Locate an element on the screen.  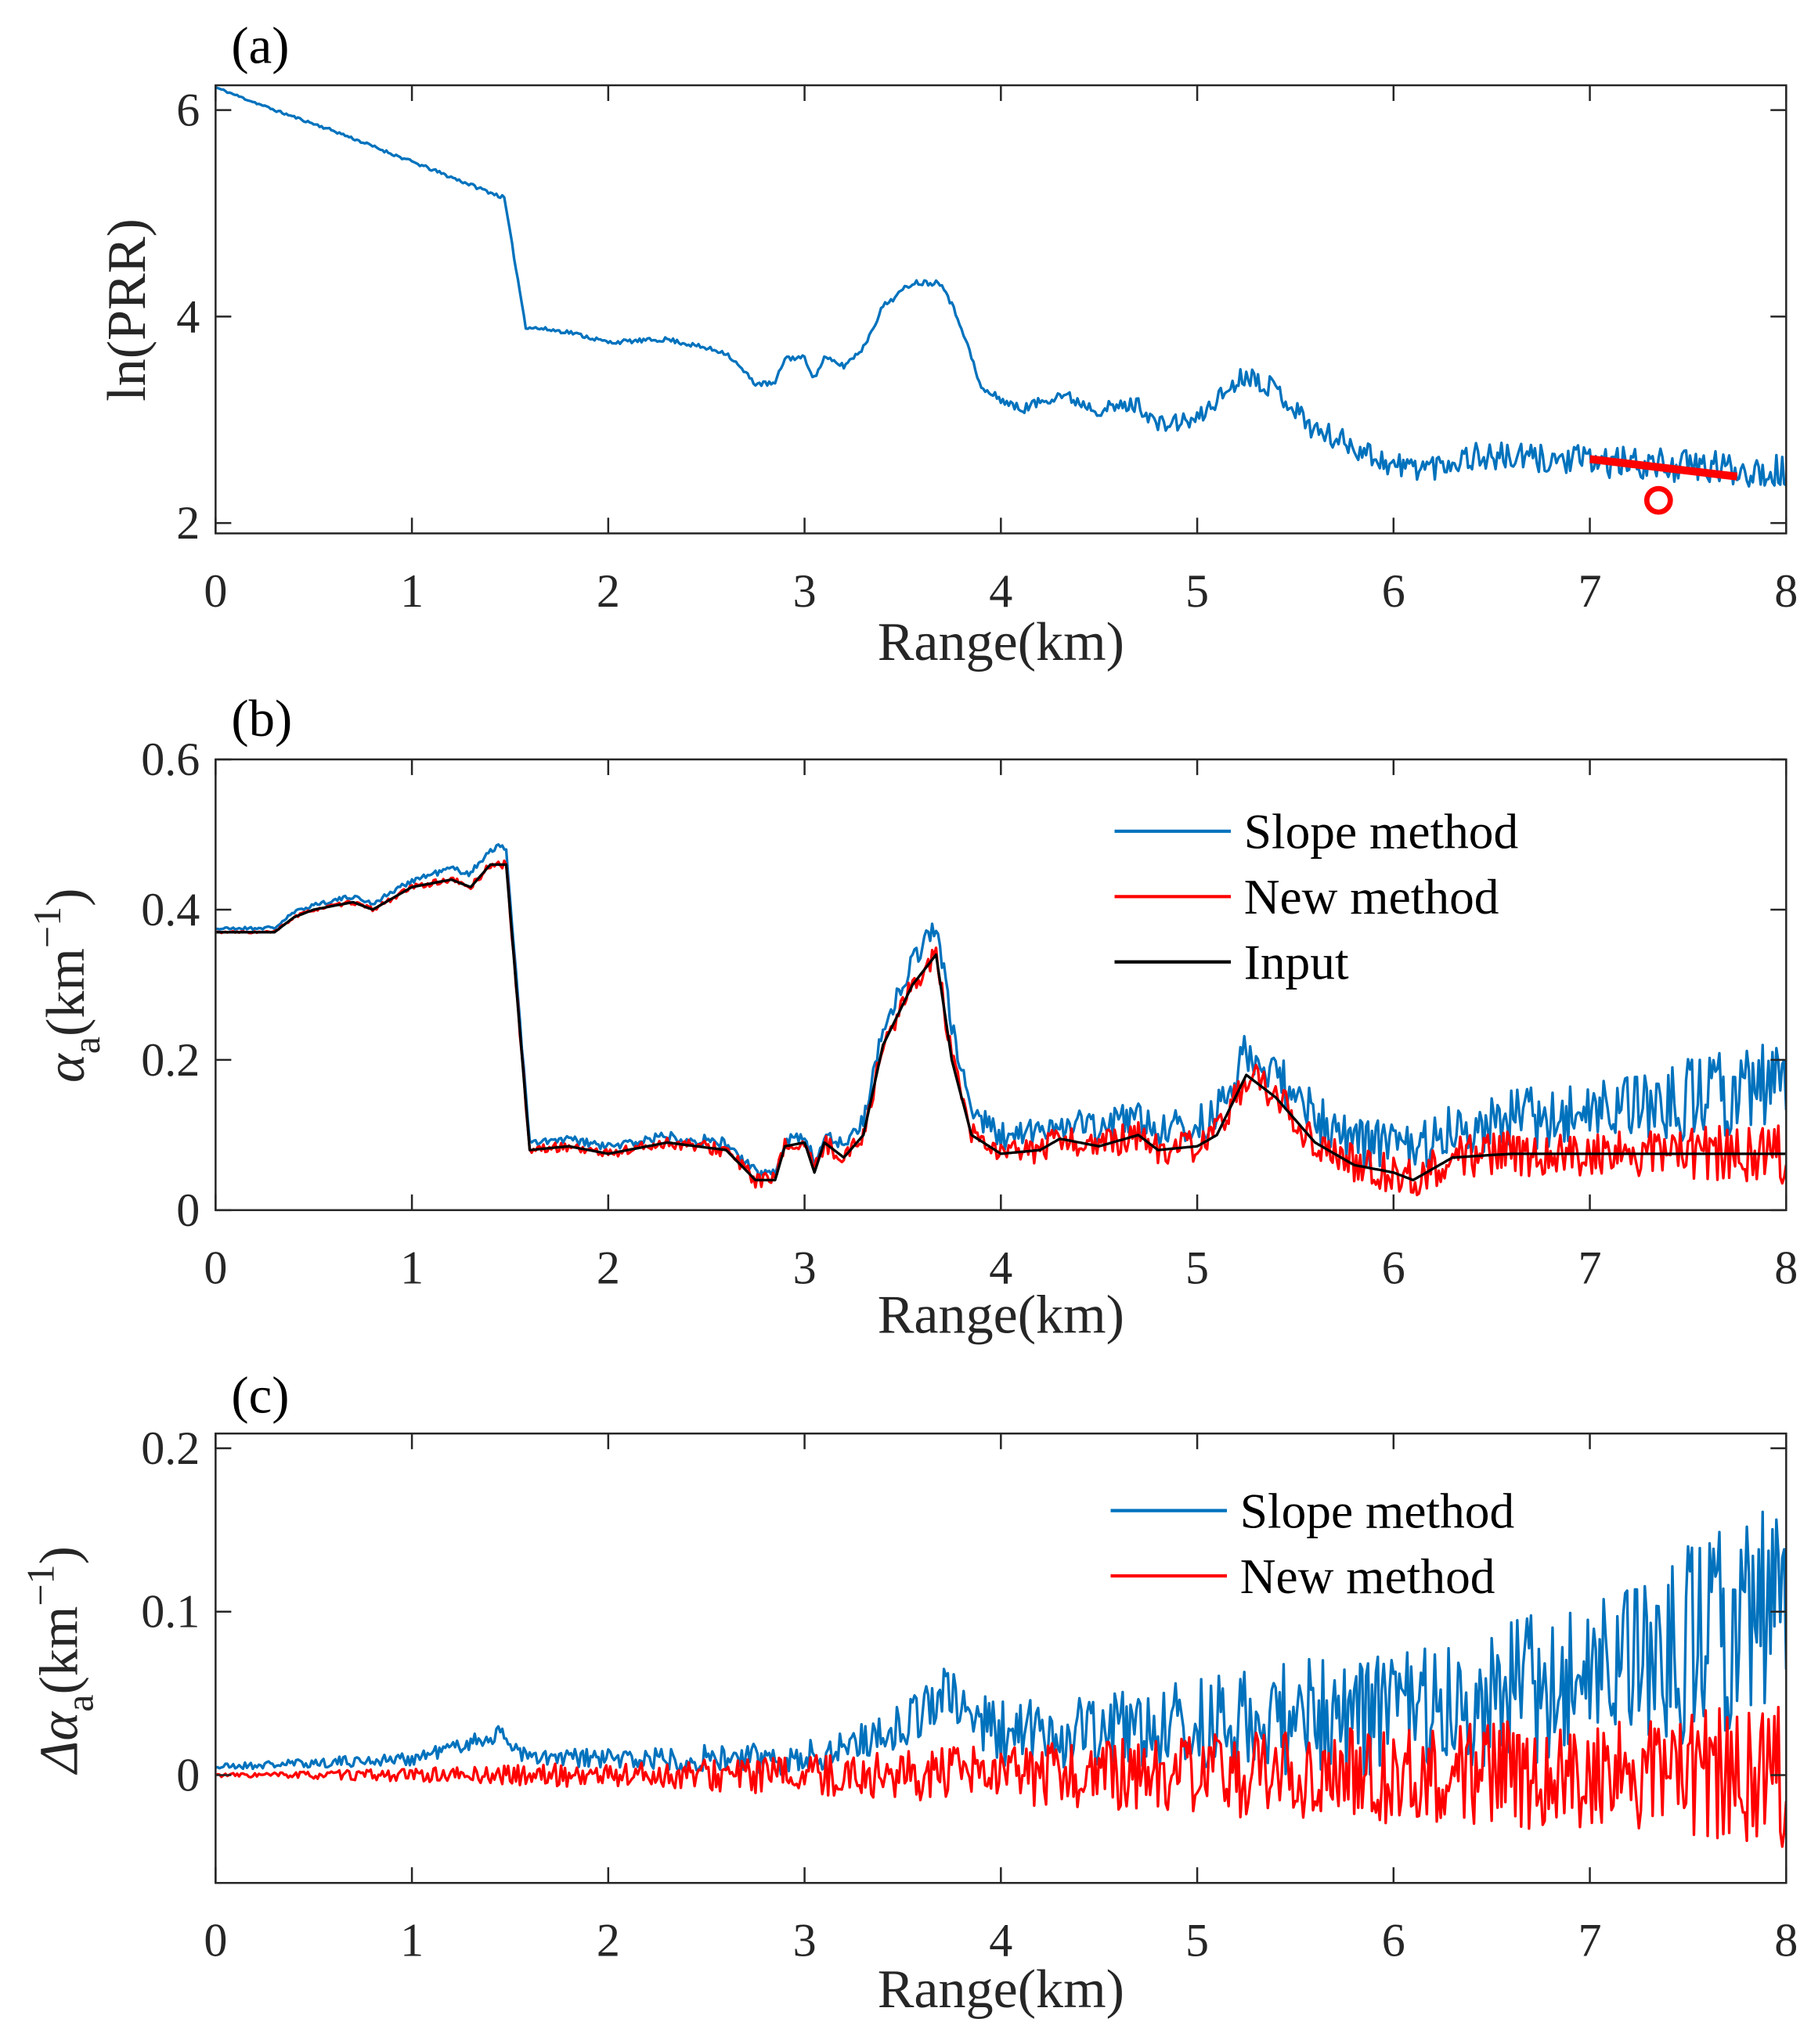
series-line-input is located at coordinates (1001, 1022).